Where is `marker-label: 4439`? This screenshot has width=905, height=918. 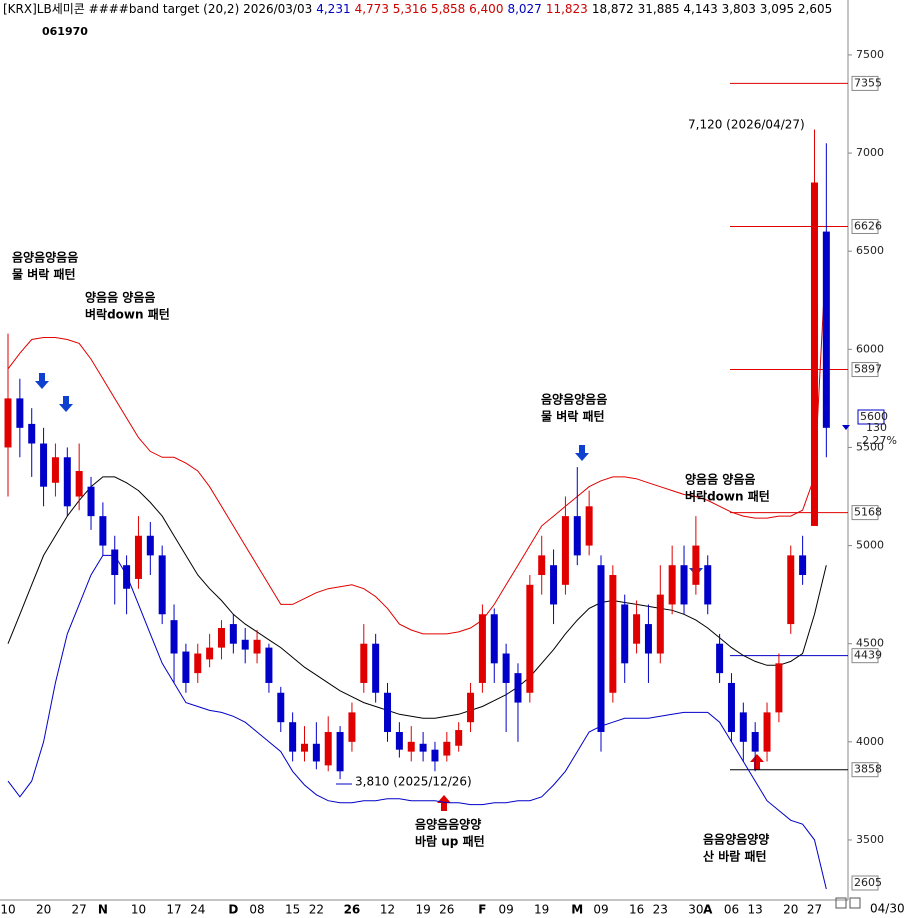
marker-label: 4439 is located at coordinates (868, 655).